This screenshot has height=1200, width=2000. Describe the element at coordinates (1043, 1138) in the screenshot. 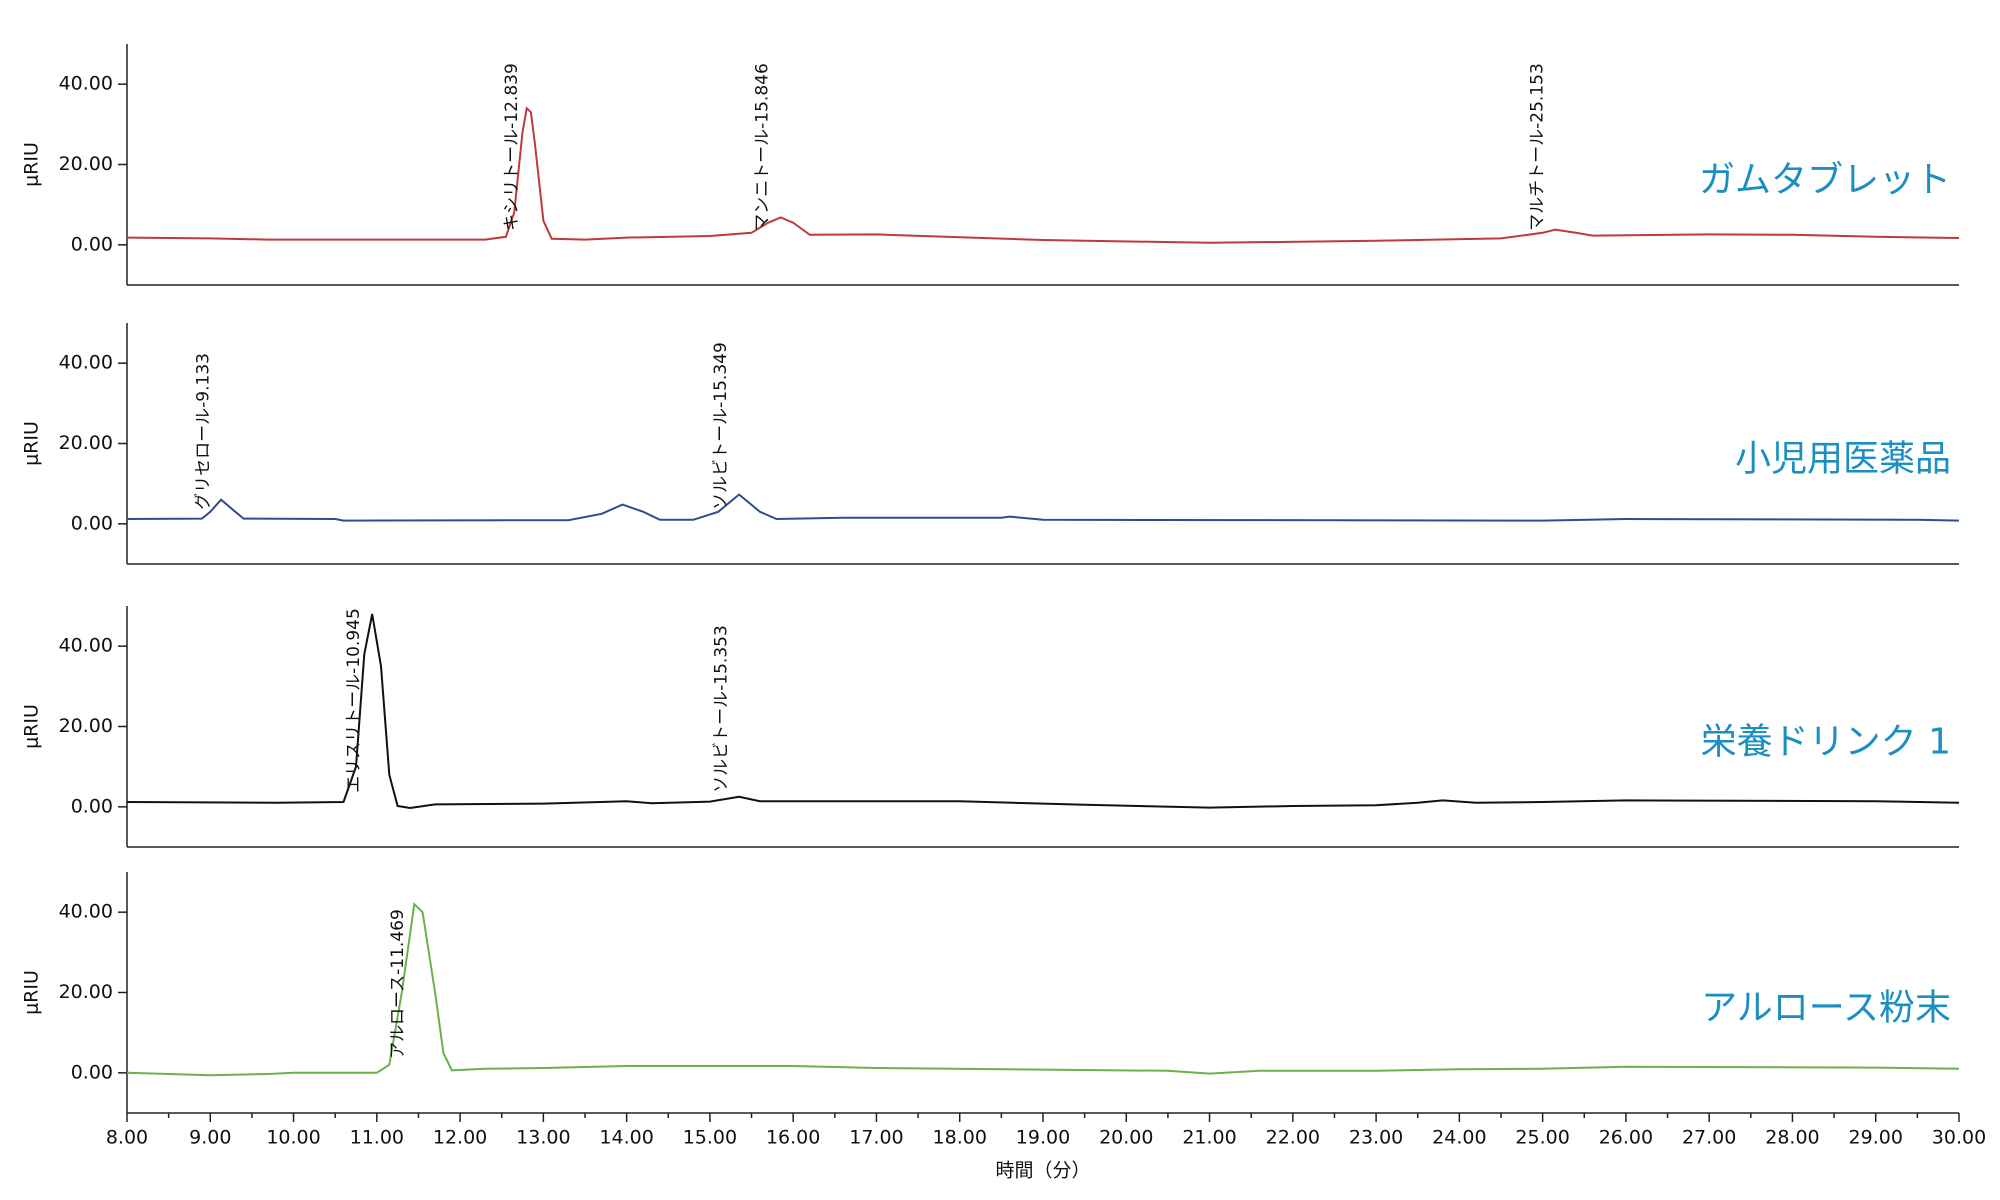

I see `x-tick-label: 19.00` at that location.